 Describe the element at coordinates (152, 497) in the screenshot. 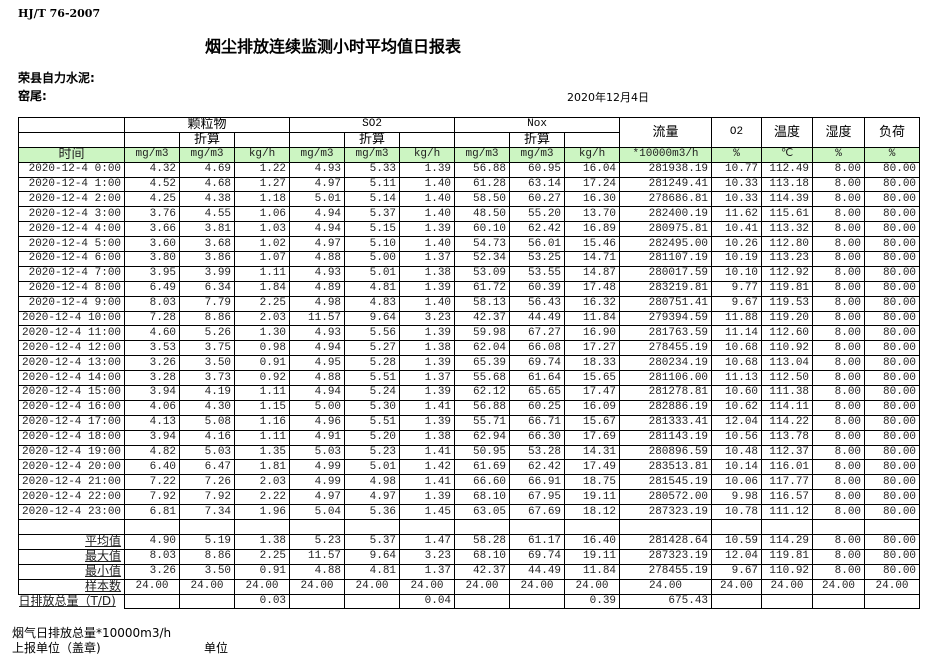

I see `value-cell: 7.92` at that location.